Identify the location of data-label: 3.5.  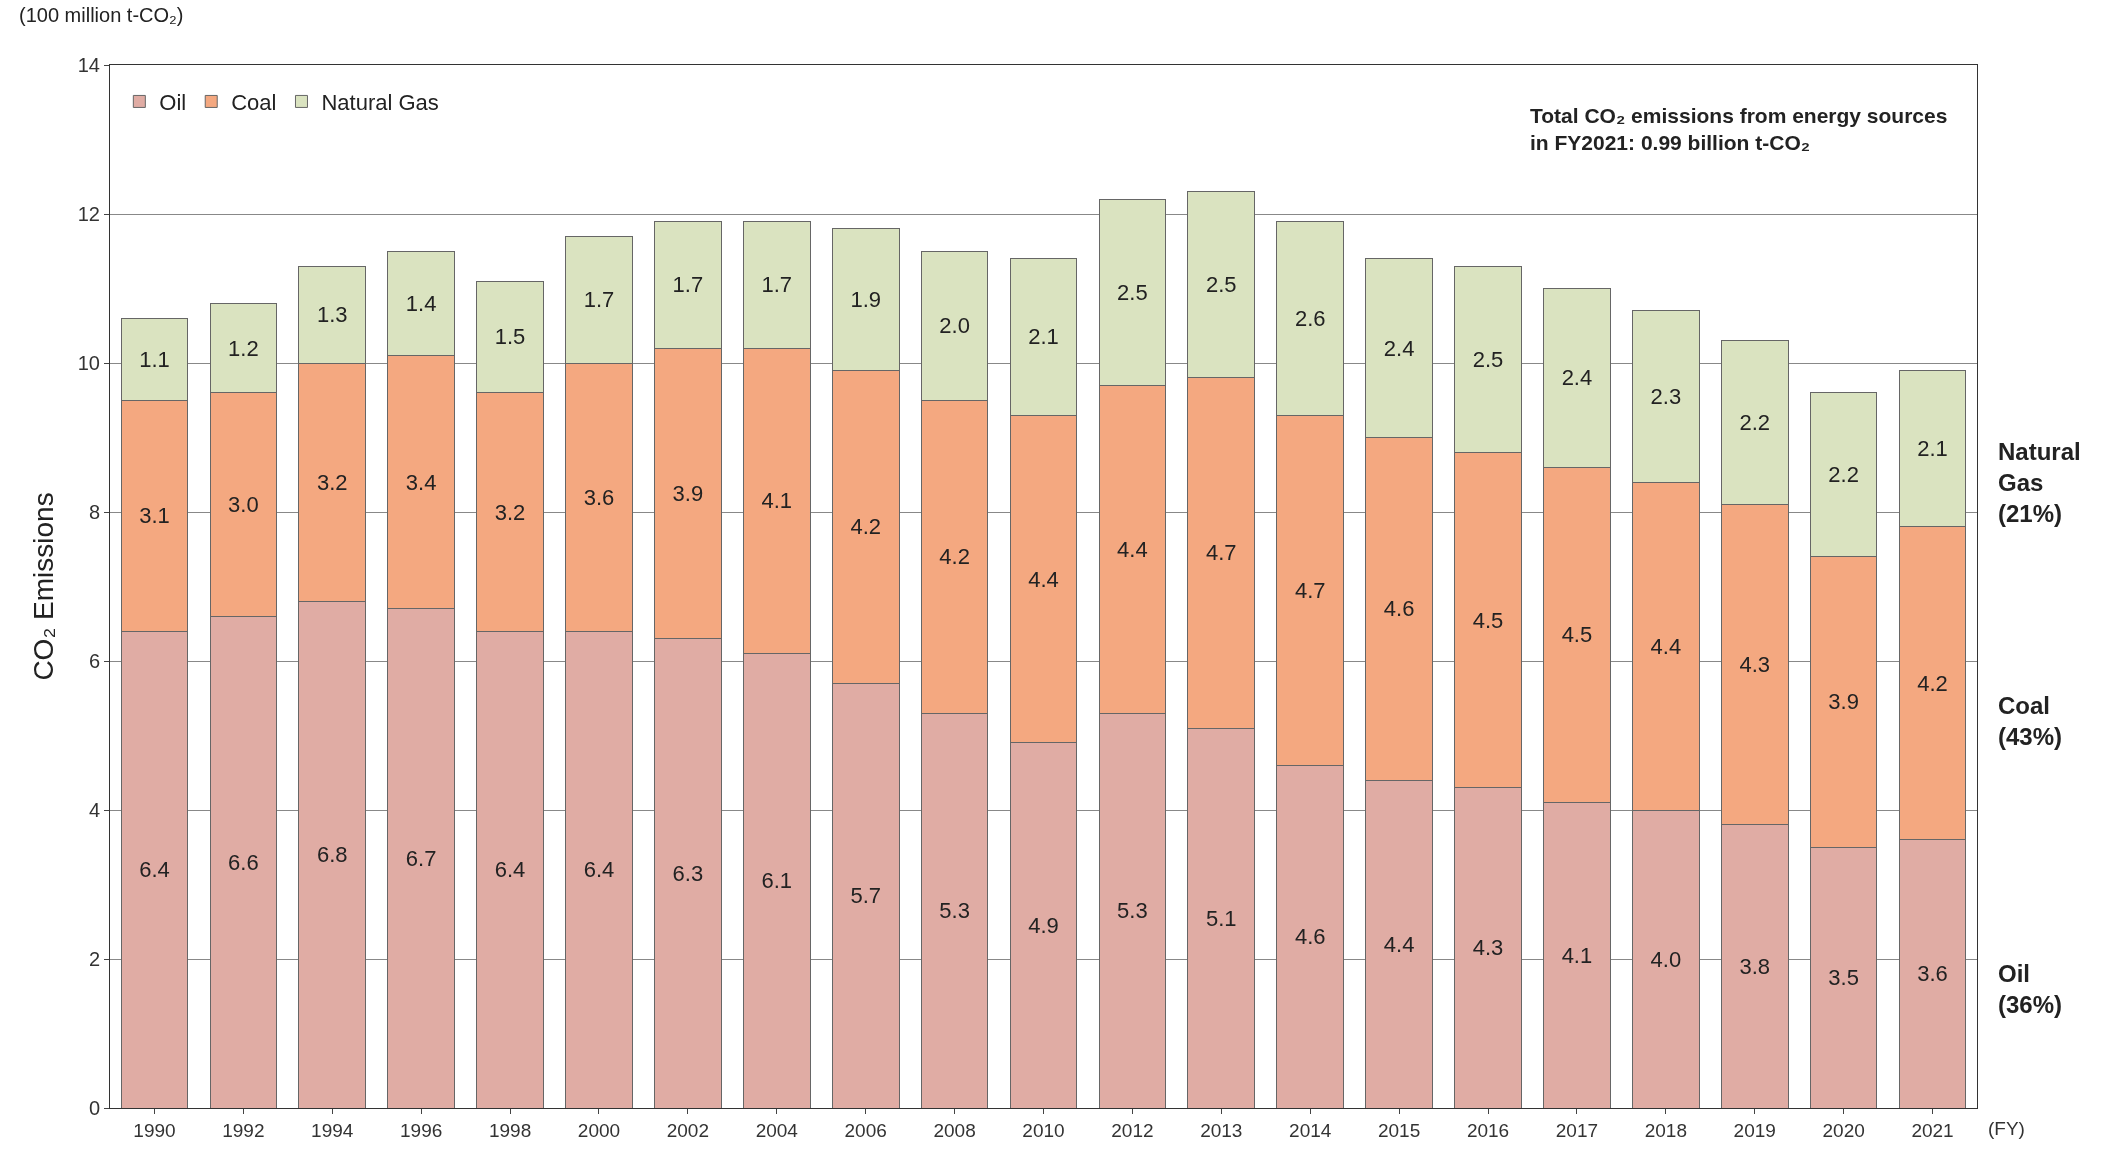
(1843, 978).